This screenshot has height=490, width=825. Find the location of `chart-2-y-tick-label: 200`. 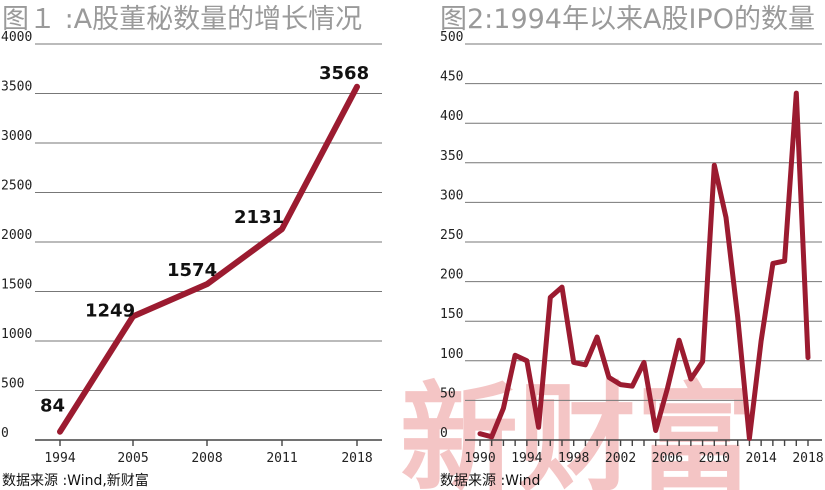

chart-2-y-tick-label: 200 is located at coordinates (451, 275).